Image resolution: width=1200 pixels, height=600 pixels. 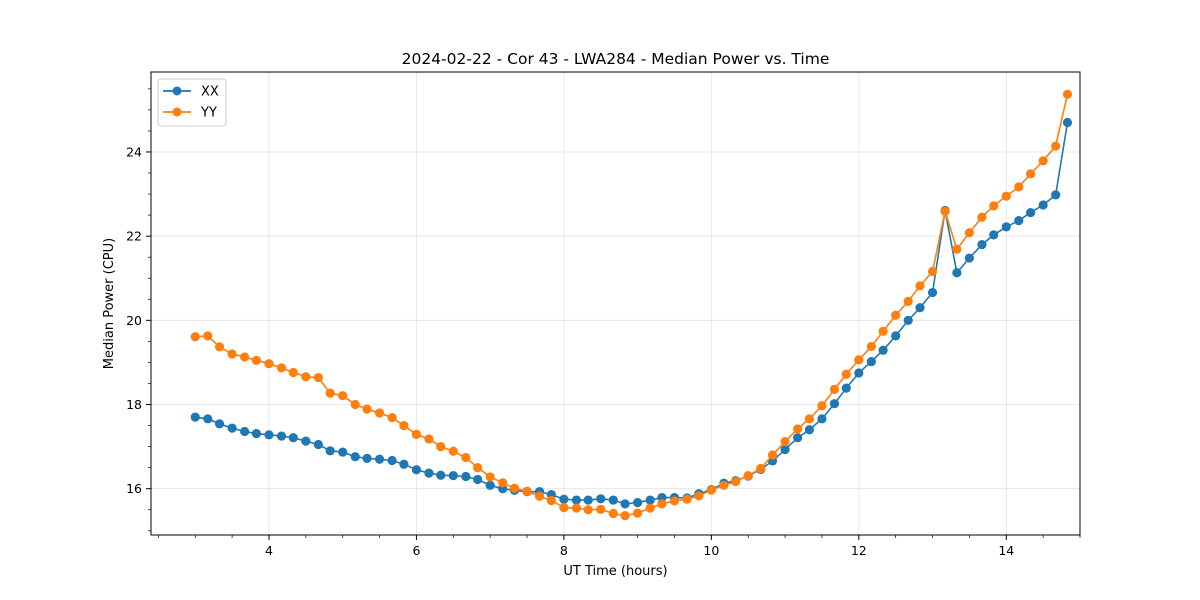 I want to click on legend-label-xx: XX, so click(x=210, y=92).